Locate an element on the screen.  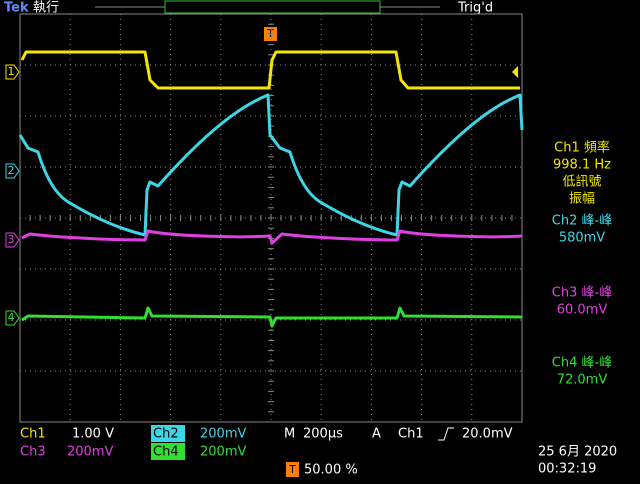
ch1-scale: 1.00 V is located at coordinates (93, 434).